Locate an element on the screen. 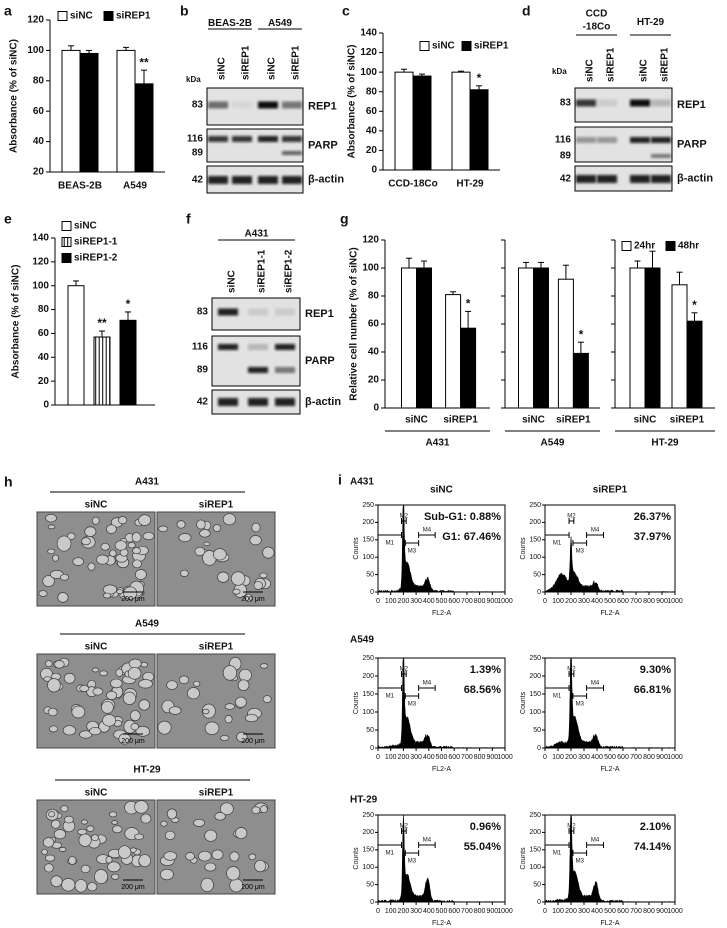 The image size is (727, 928). mw-marker: 42 is located at coordinates (566, 179).